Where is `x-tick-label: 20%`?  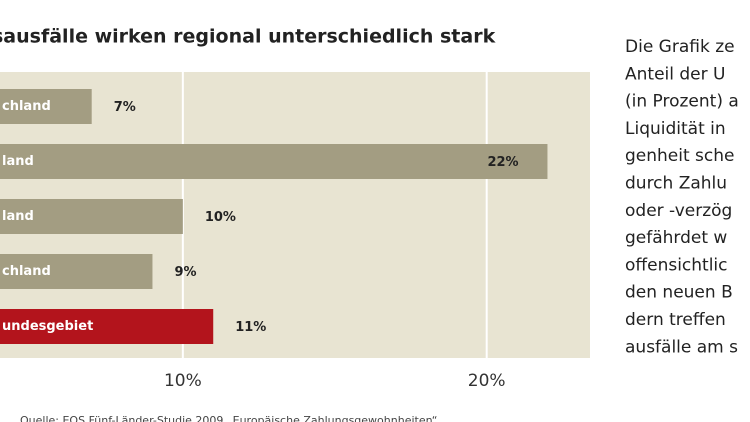
x-tick-label: 20% is located at coordinates (487, 381).